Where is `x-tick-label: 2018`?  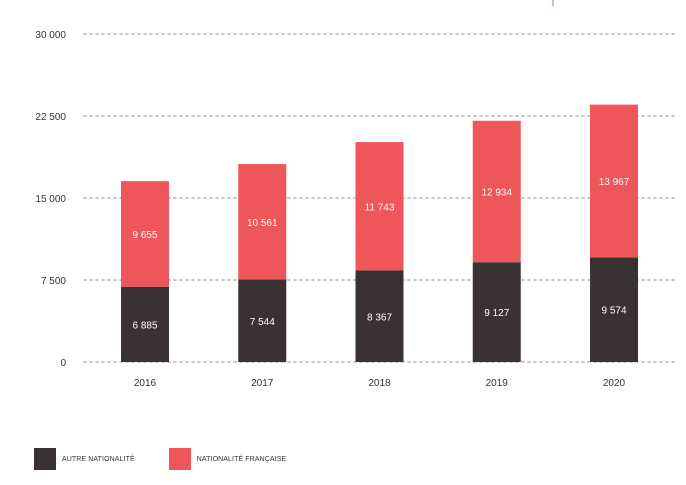
x-tick-label: 2018 is located at coordinates (379, 383).